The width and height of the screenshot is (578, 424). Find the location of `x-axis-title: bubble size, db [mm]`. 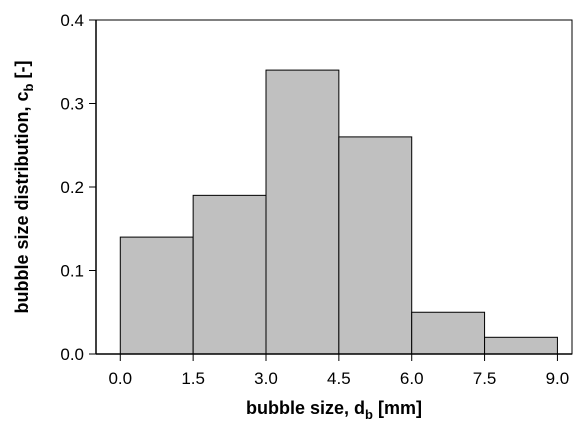

x-axis-title: bubble size, db [mm] is located at coordinates (334, 410).